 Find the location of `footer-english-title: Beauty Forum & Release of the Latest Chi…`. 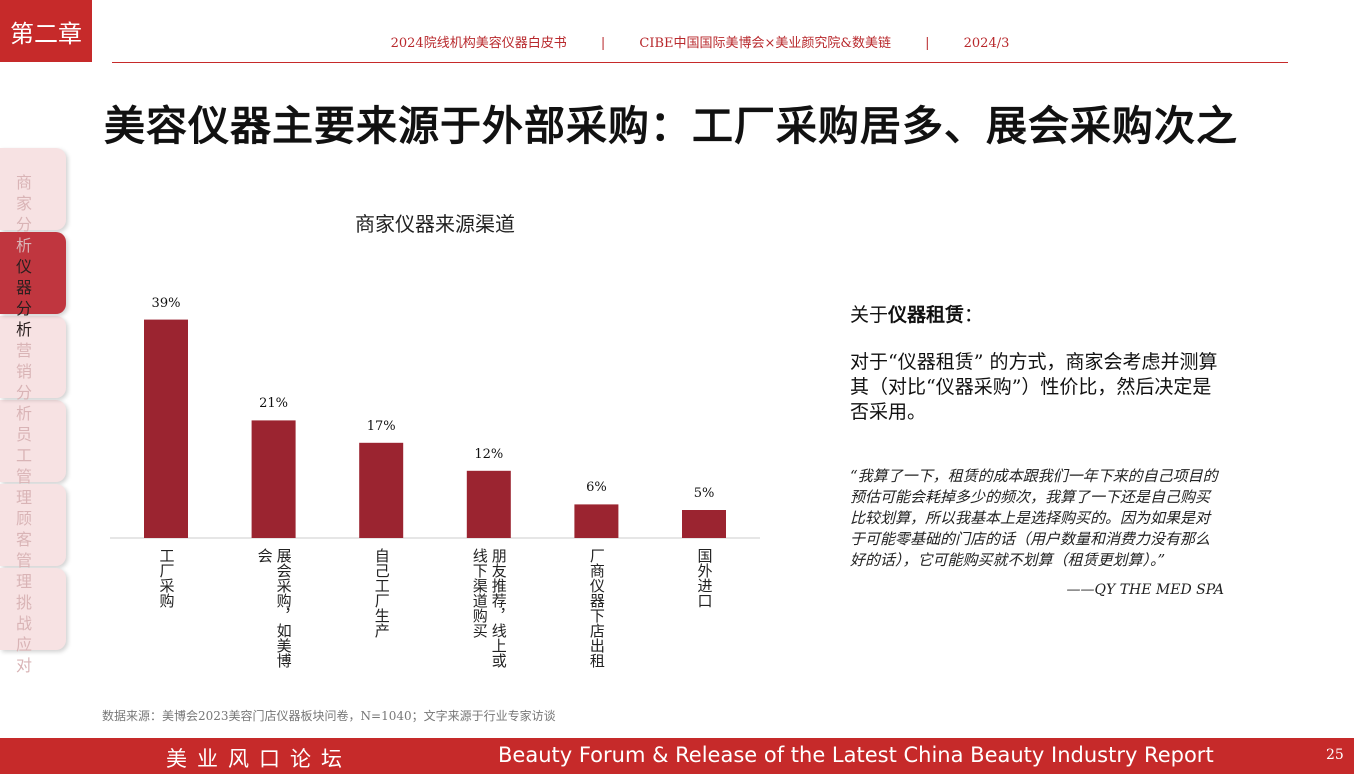

footer-english-title: Beauty Forum & Release of the Latest Chi… is located at coordinates (856, 755).